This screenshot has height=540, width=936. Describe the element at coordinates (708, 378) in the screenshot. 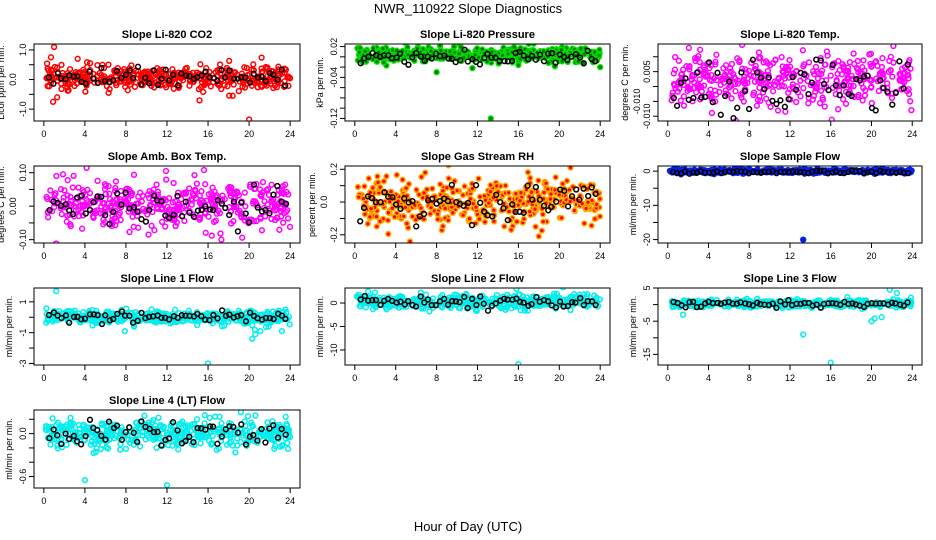

I see `x-tick-label: 4` at that location.